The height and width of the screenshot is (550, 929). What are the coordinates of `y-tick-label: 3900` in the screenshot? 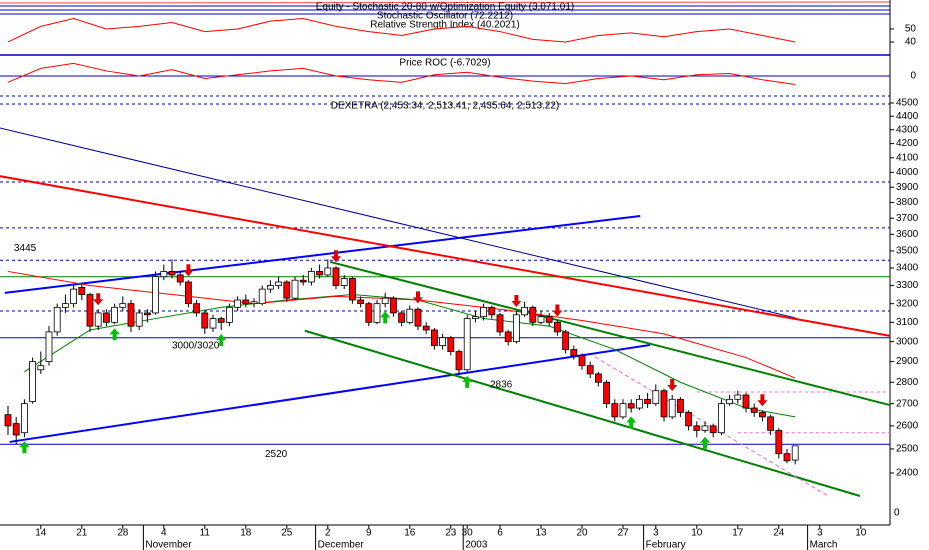 It's located at (907, 187).